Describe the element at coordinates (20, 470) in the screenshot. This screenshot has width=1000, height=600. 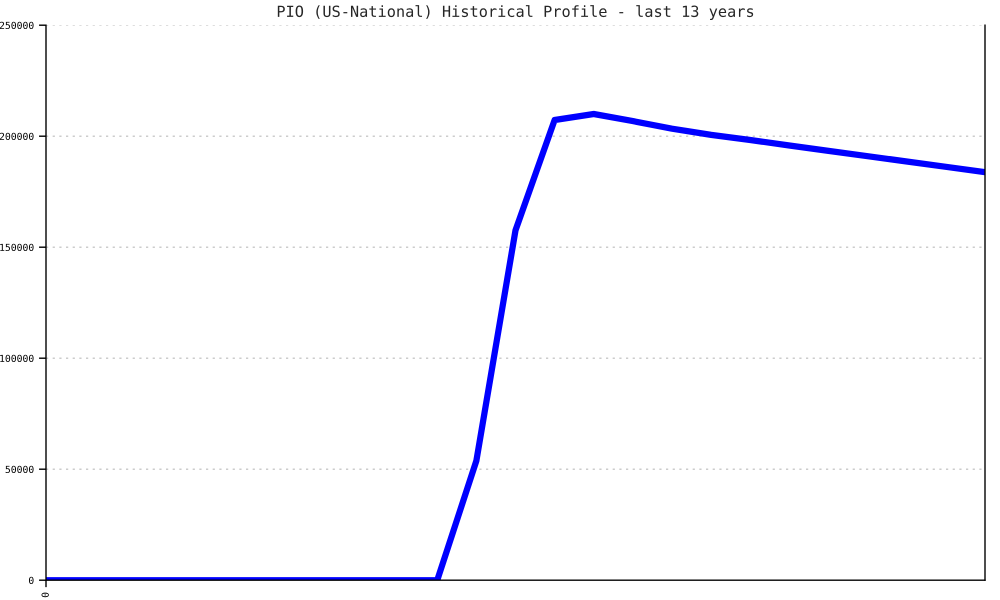
I see `y-tick-label: 50000` at that location.